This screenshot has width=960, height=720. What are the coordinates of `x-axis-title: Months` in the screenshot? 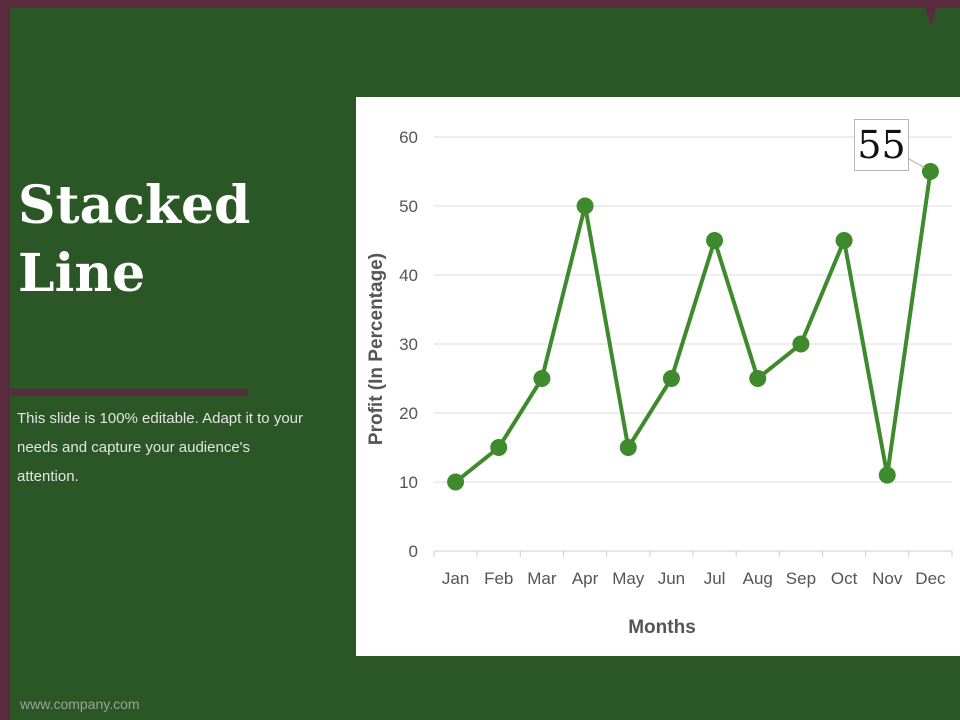 It's located at (662, 627).